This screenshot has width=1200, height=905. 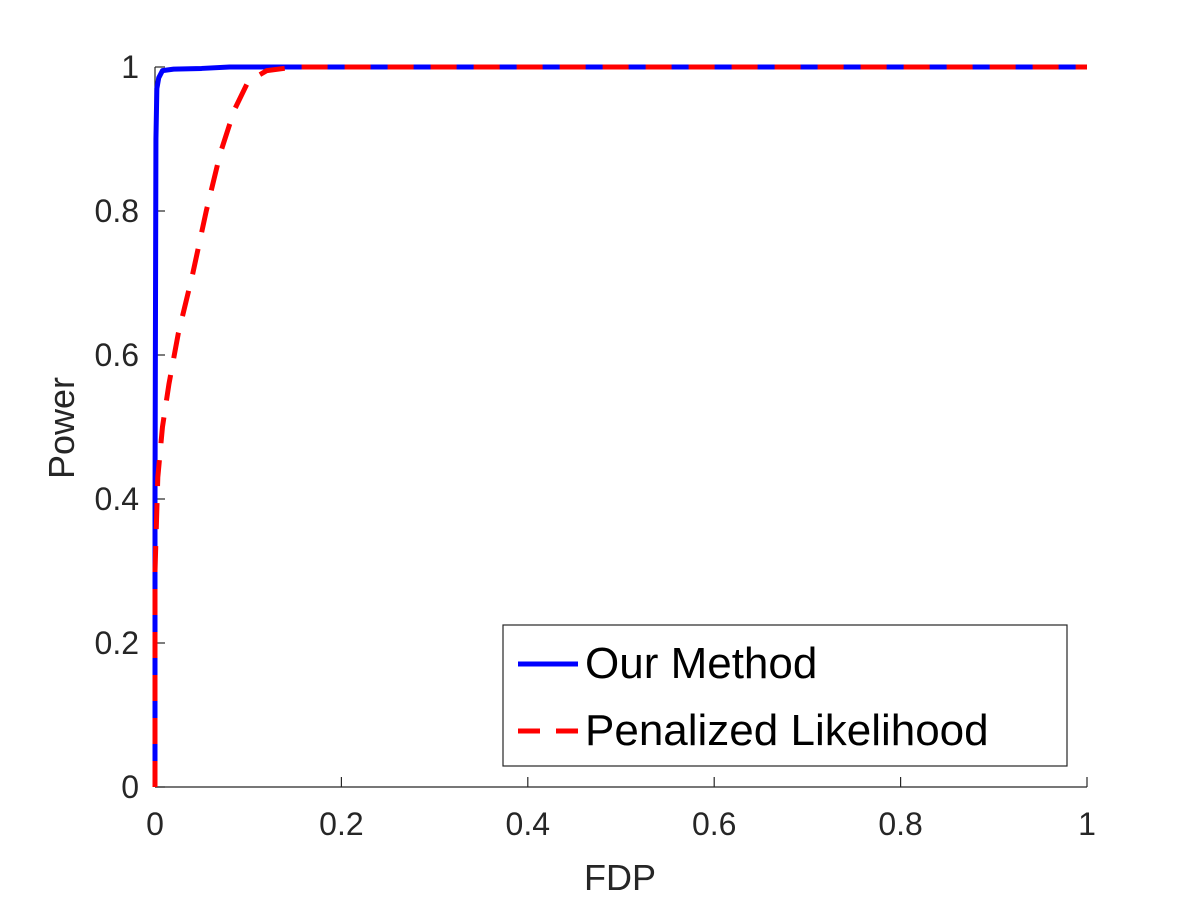 I want to click on y-tick-label: 0.4, so click(x=117, y=499).